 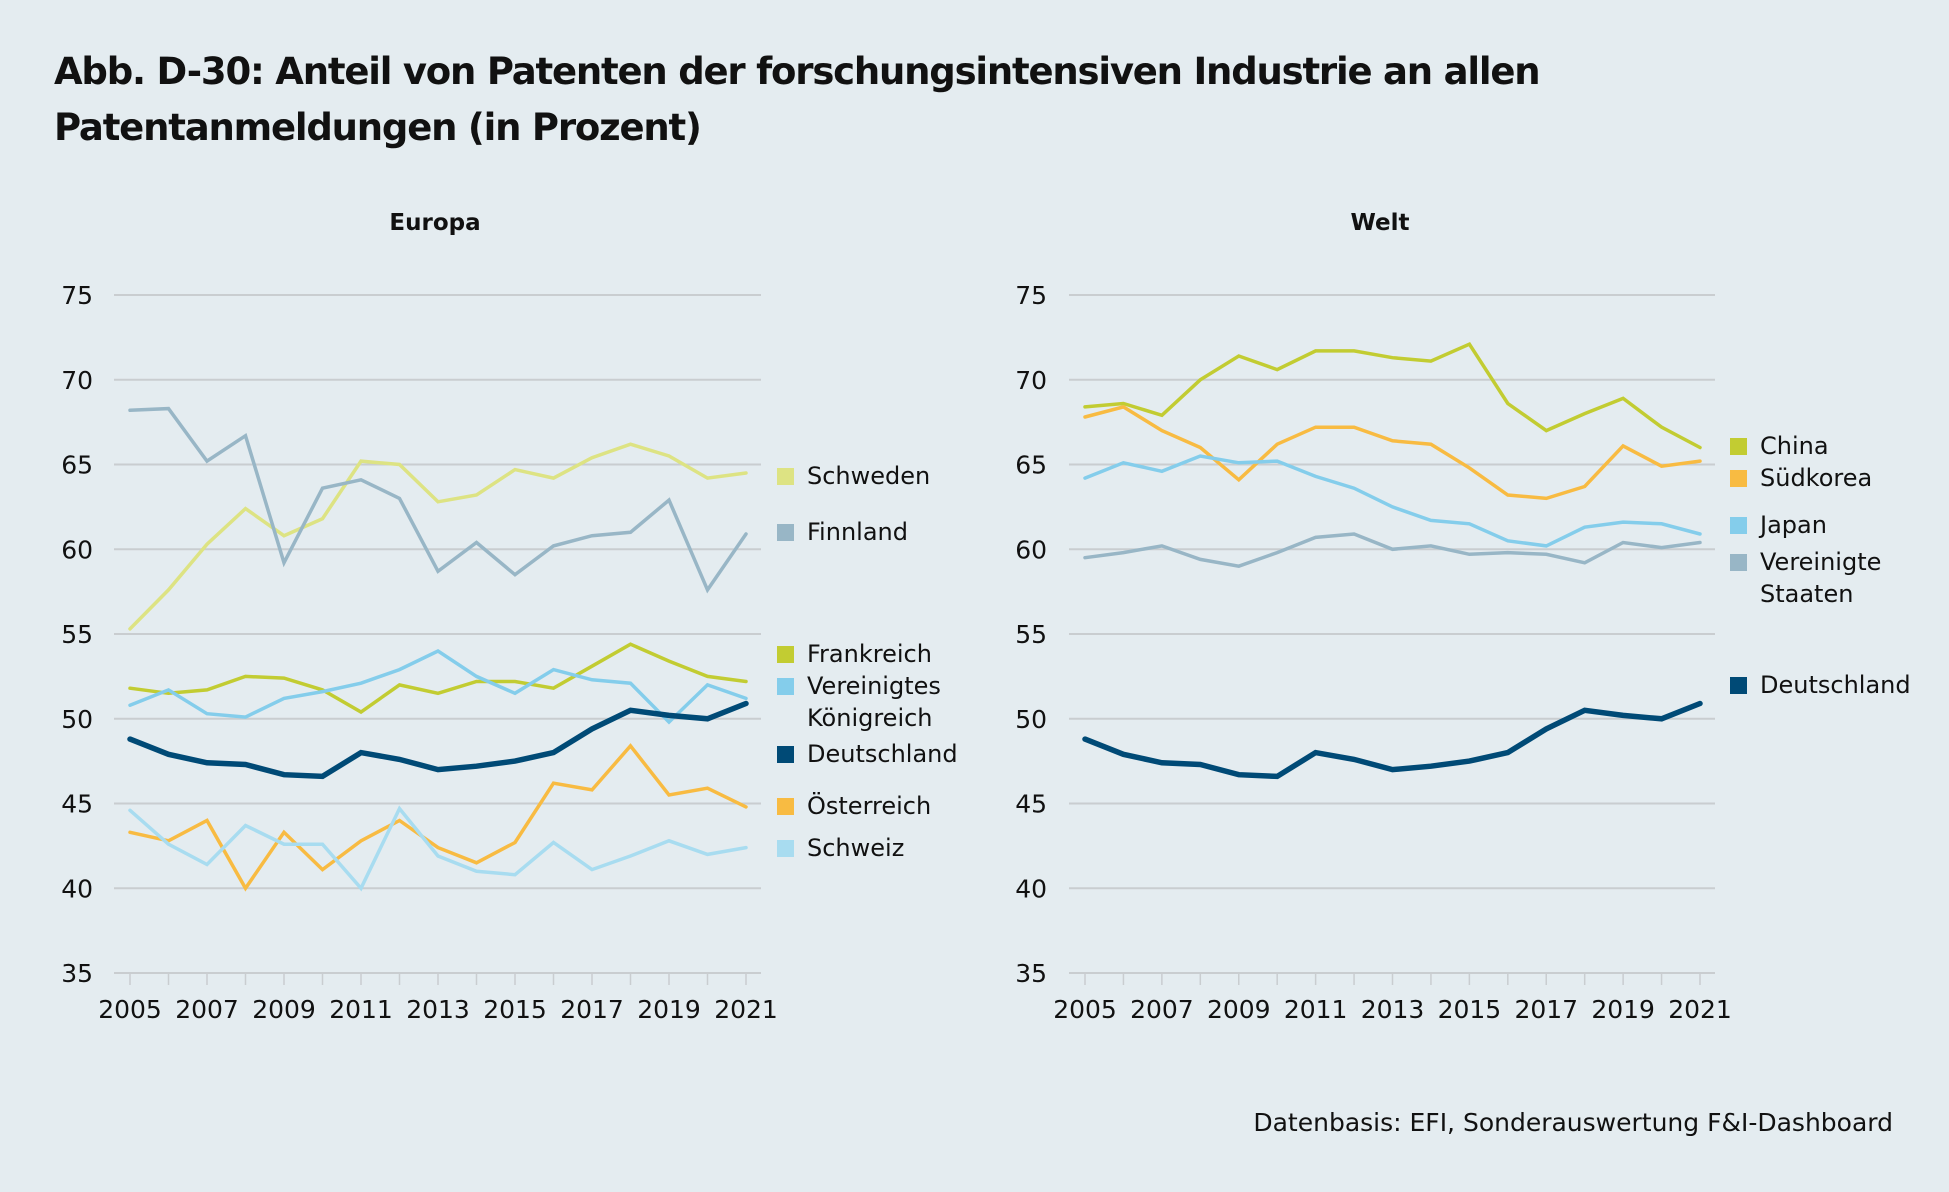 I want to click on europa-x-tick-label: 2019, so click(x=669, y=1009).